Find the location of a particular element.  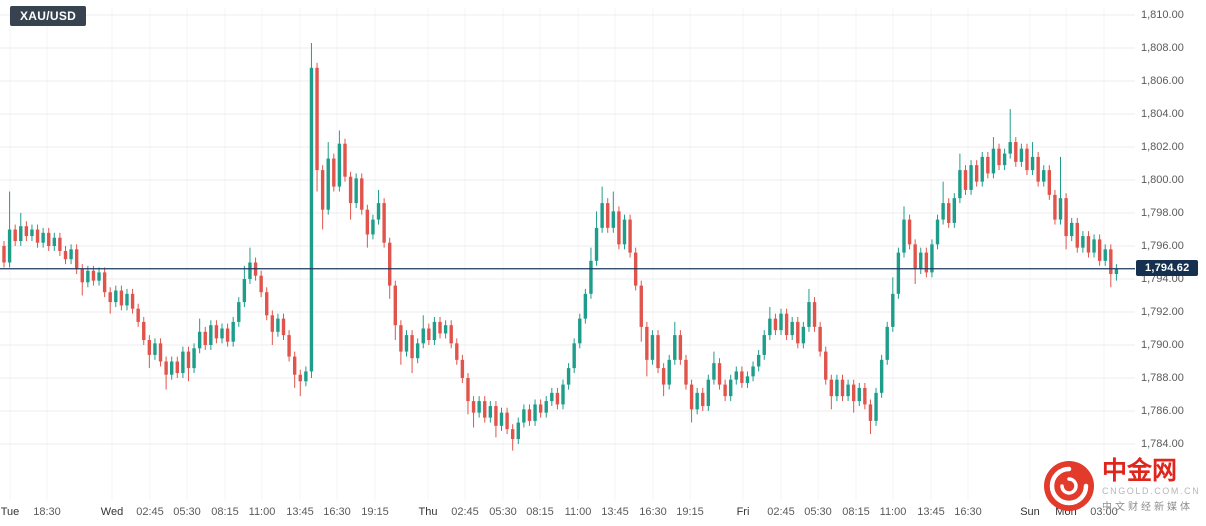

price-axis-label: 1,784.00 is located at coordinates (1162, 444).